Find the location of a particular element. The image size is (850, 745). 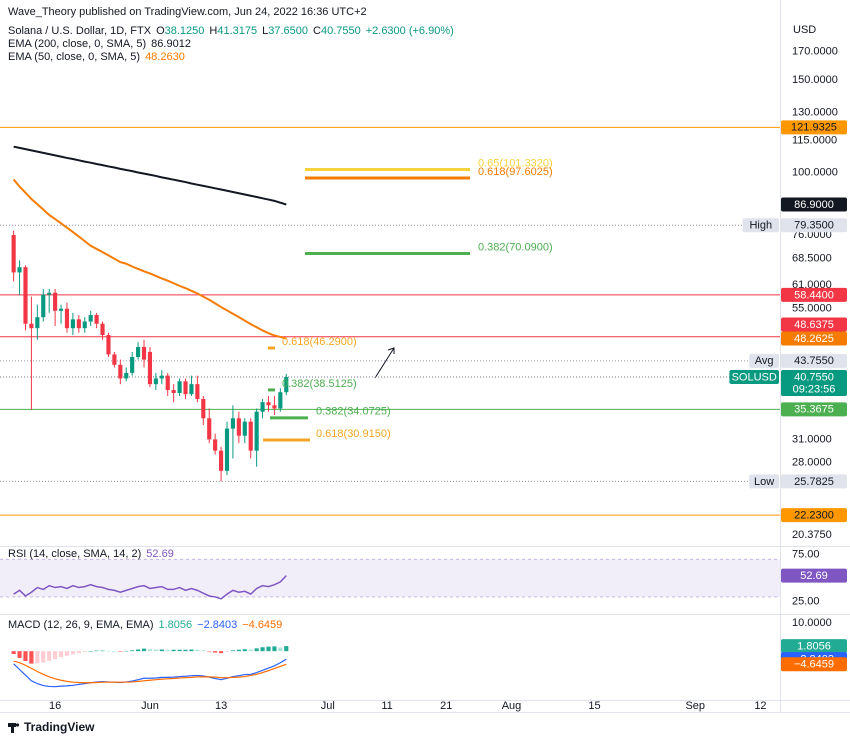

x-tick-label: 13 is located at coordinates (221, 706).